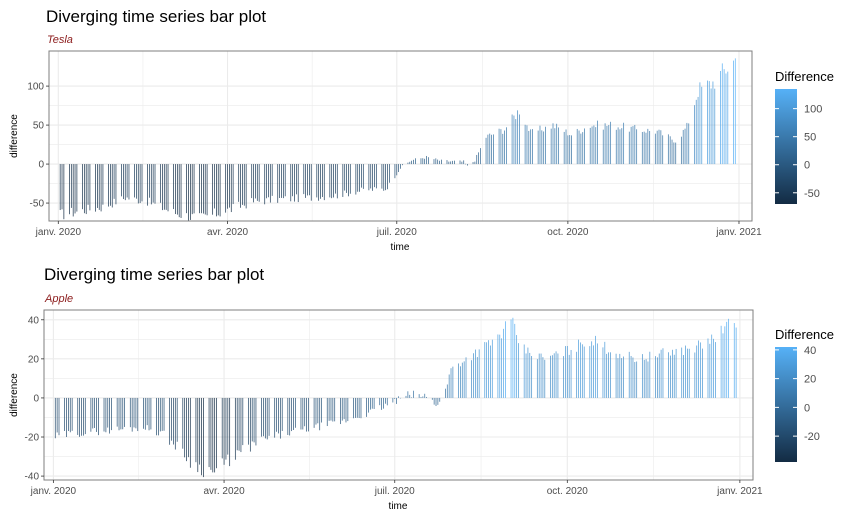  Describe the element at coordinates (400, 247) in the screenshot. I see `x-axis-title: time` at that location.